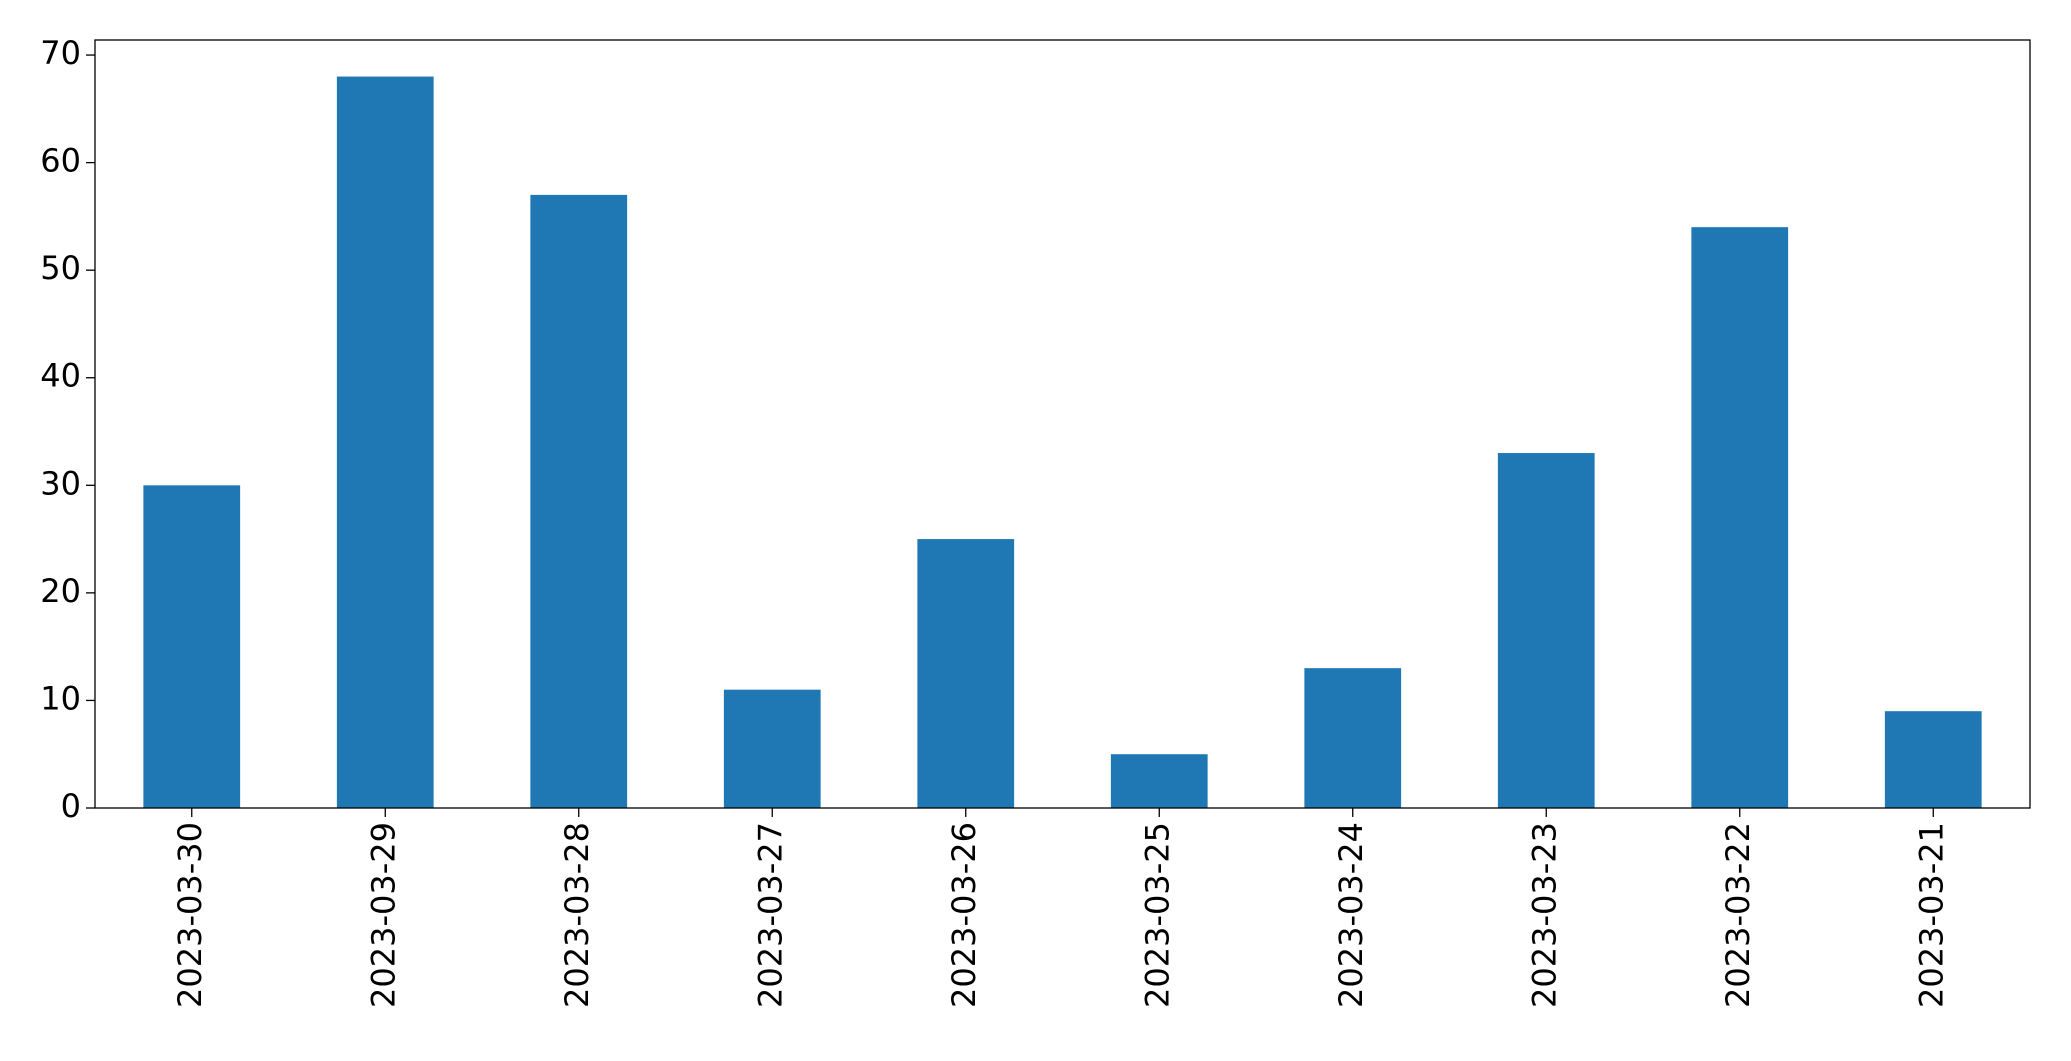 The height and width of the screenshot is (1061, 2071). I want to click on x-tick-label: 2023-03-27, so click(770, 915).